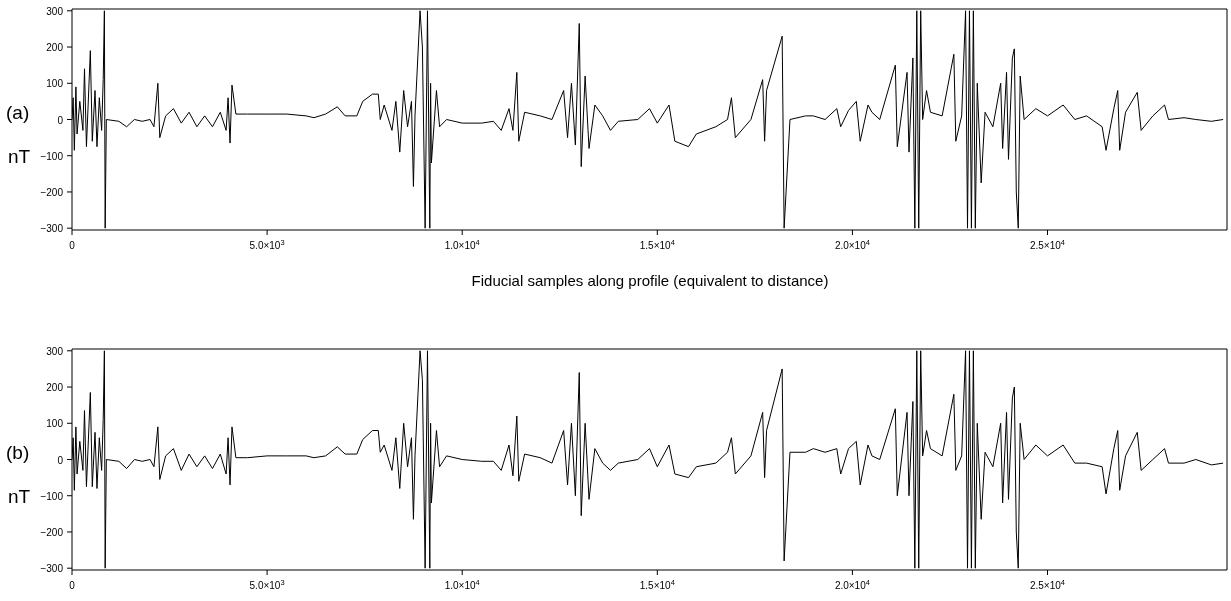 Image resolution: width=1231 pixels, height=601 pixels. What do you see at coordinates (18, 453) in the screenshot?
I see `text: (b)` at bounding box center [18, 453].